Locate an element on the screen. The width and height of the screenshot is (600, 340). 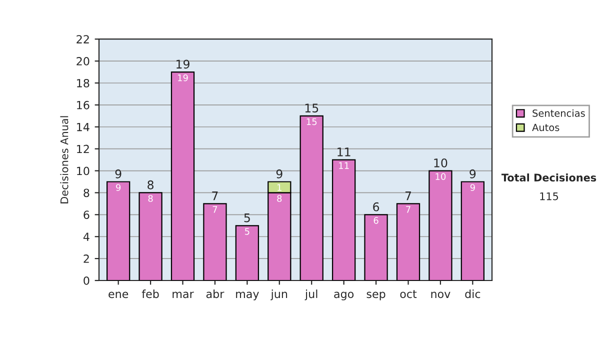
y-tick-label: 12 is located at coordinates (83, 149).